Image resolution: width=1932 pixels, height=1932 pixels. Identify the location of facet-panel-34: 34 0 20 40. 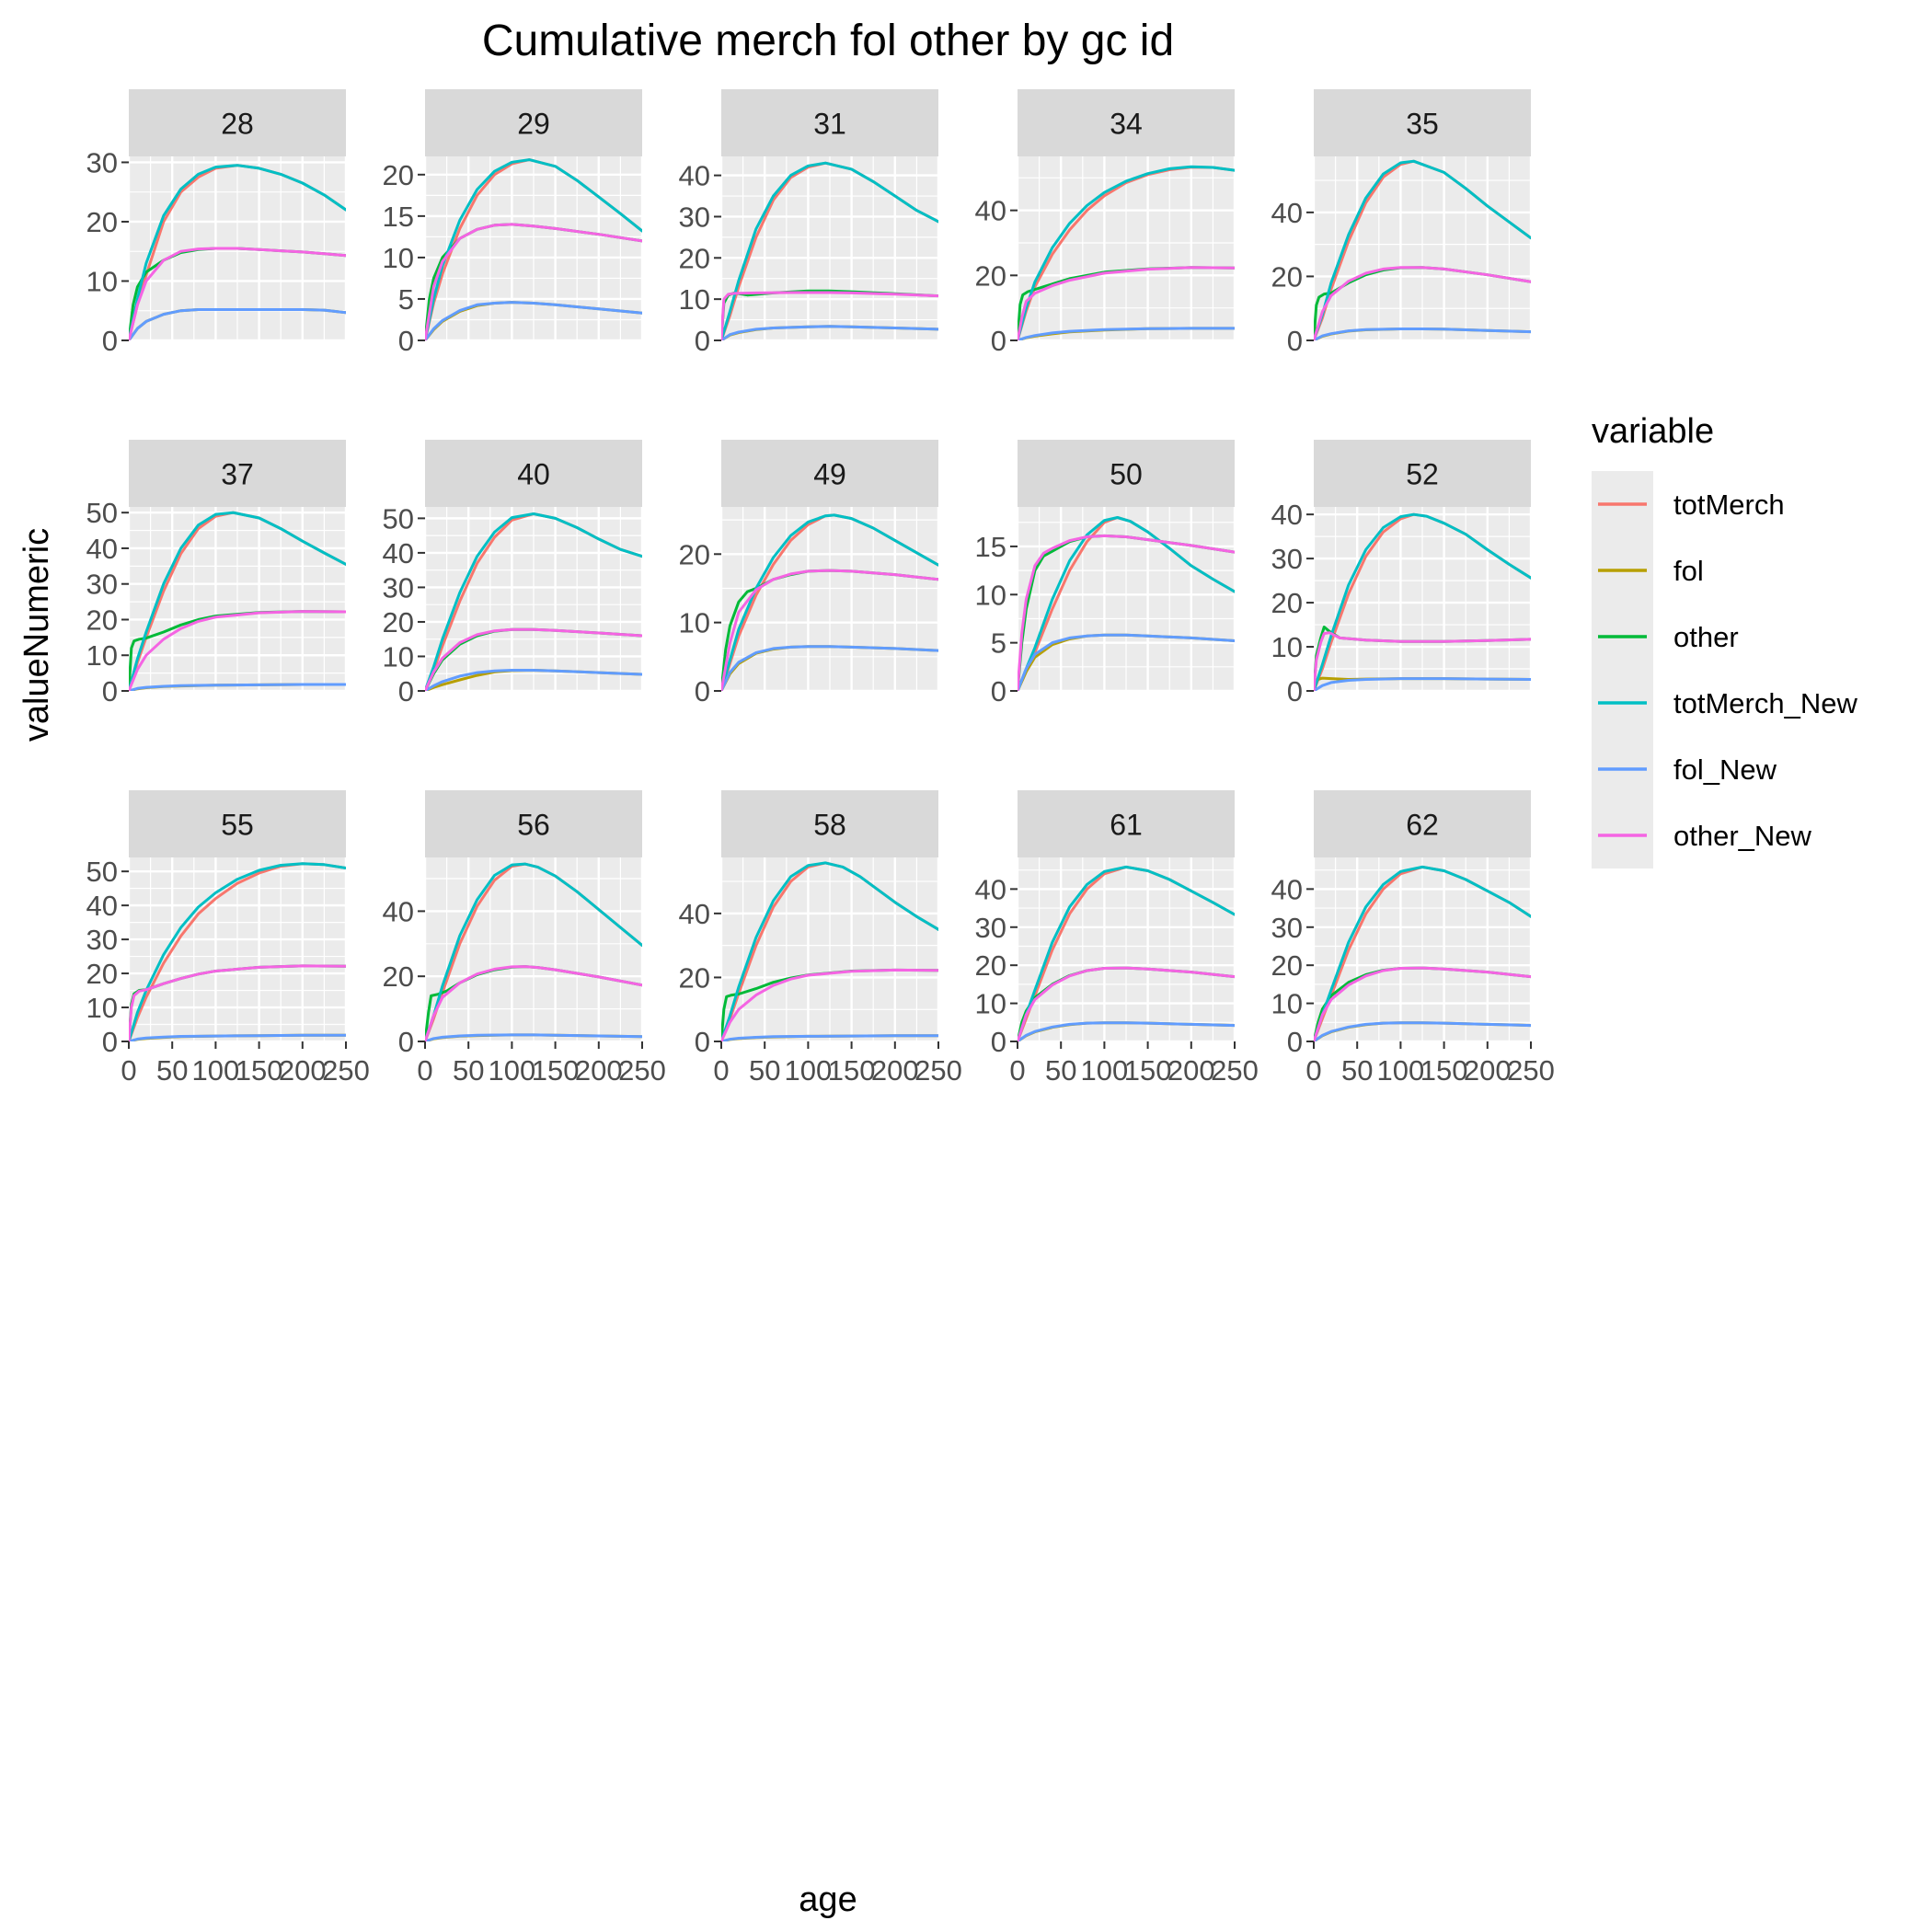
(1105, 223).